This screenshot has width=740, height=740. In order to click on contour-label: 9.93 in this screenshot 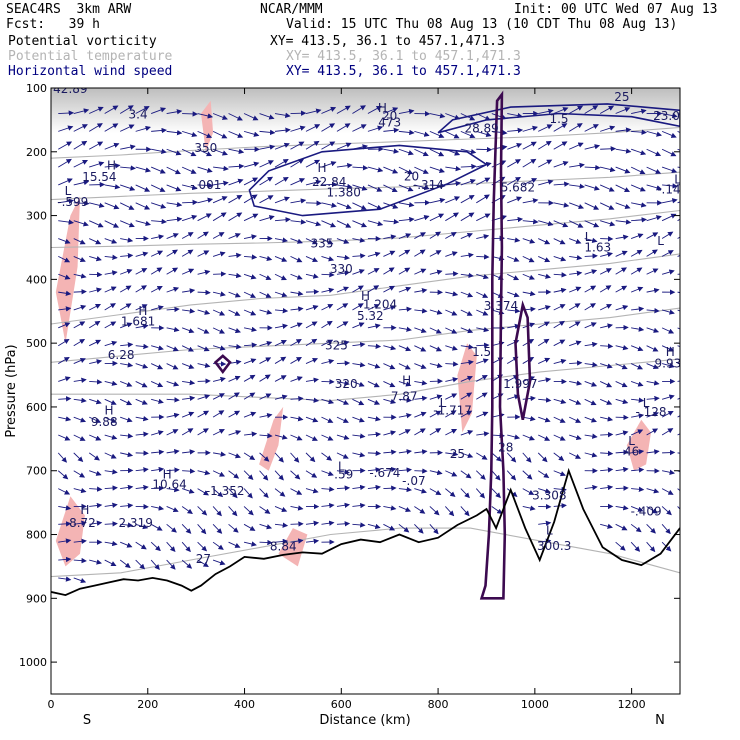, I will do `click(668, 363)`.